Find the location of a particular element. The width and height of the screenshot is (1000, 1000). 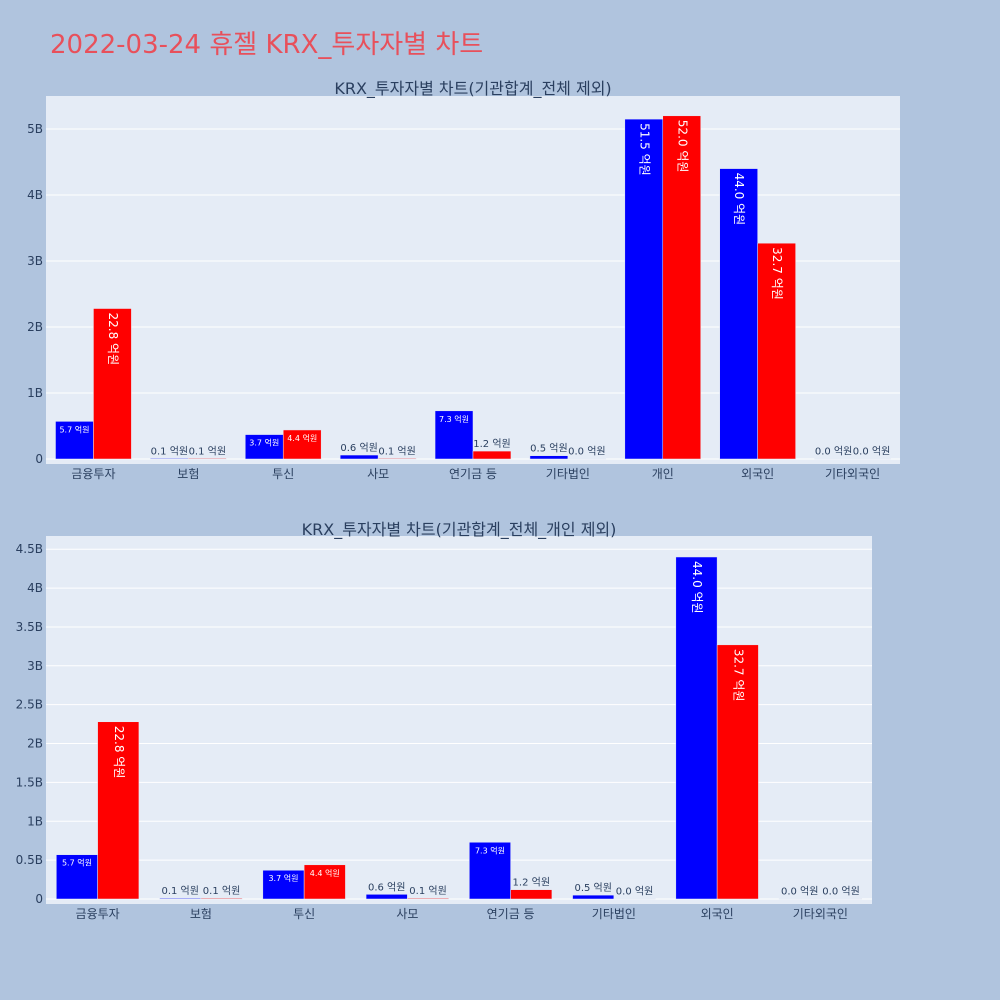

page-title: 2022-03-24 휴젤 KRX_투자자별 차트 is located at coordinates (267, 45).